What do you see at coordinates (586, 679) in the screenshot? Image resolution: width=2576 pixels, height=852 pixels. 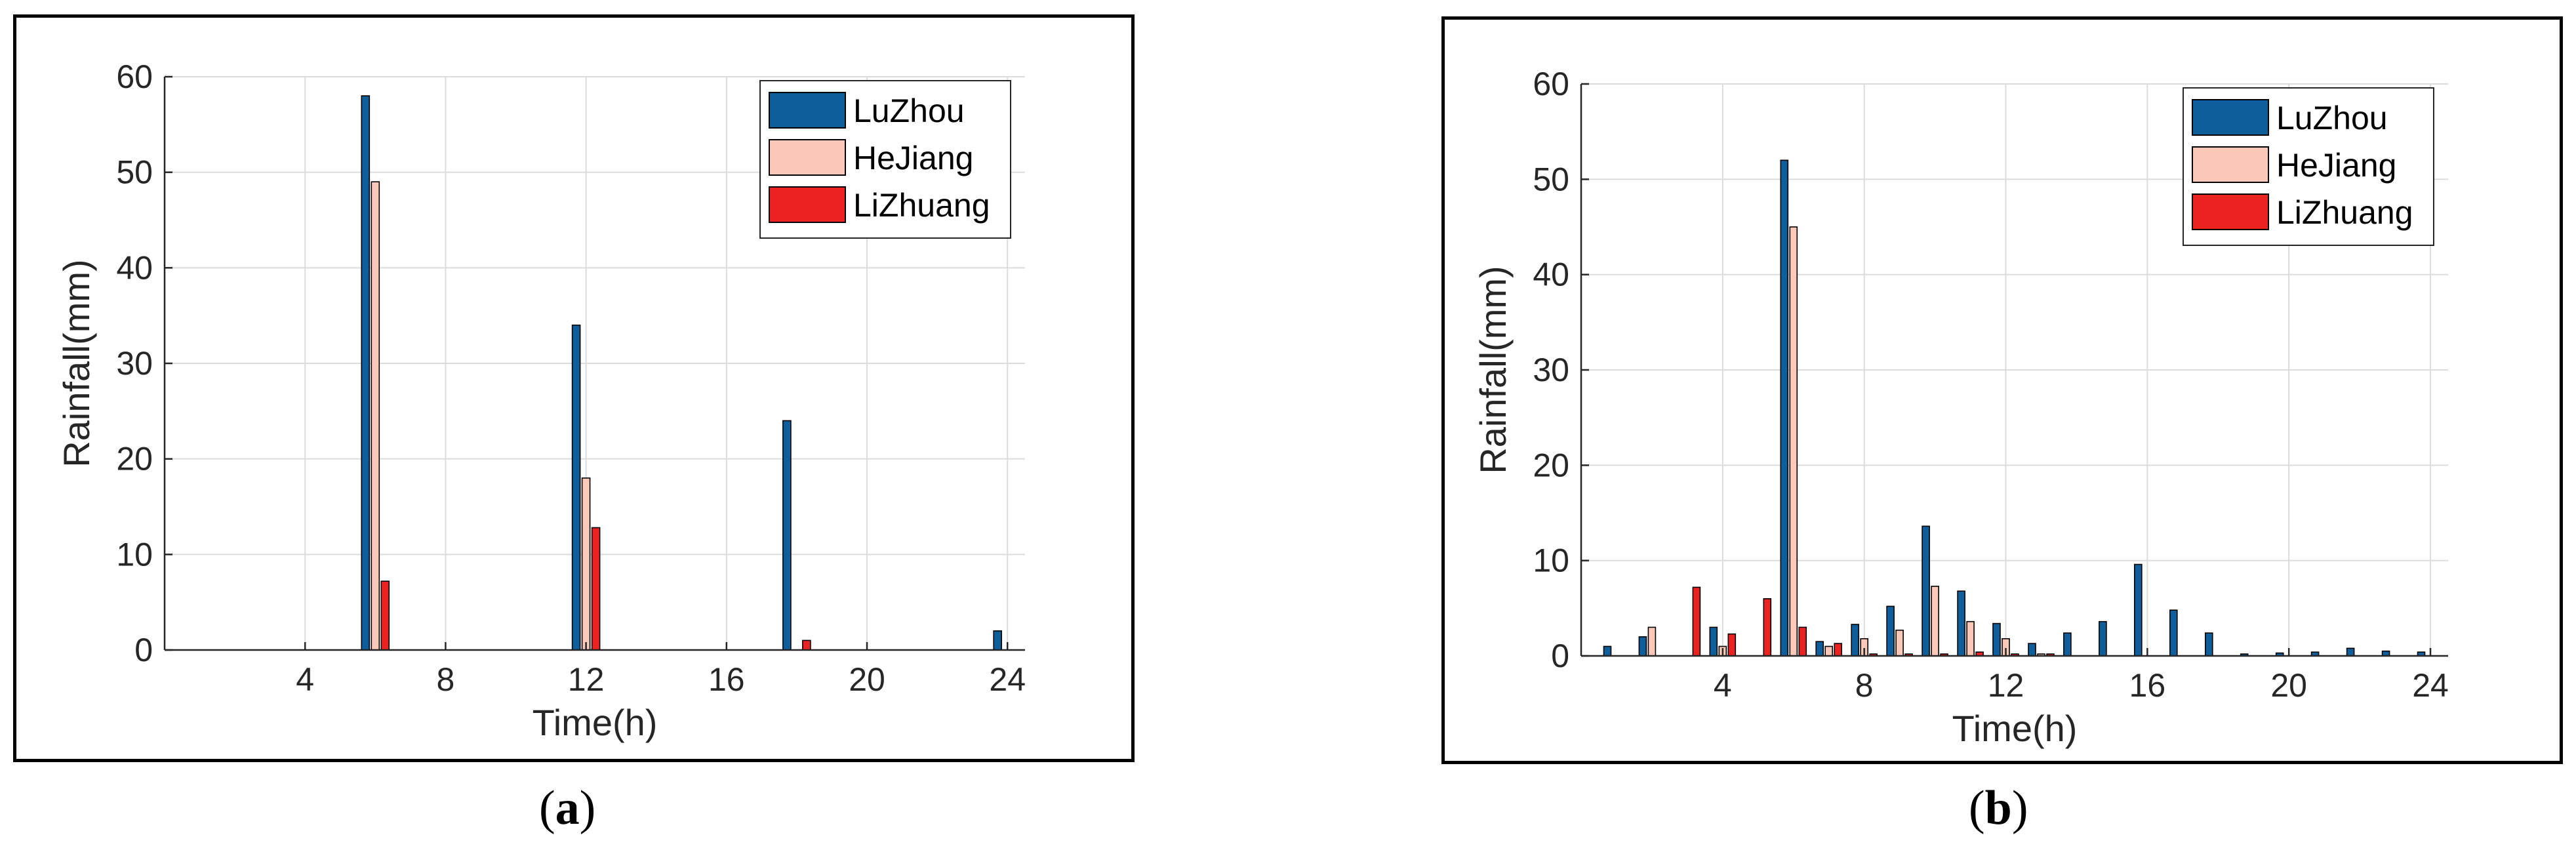 I see `chart-a-x-tick-label: 12` at bounding box center [586, 679].